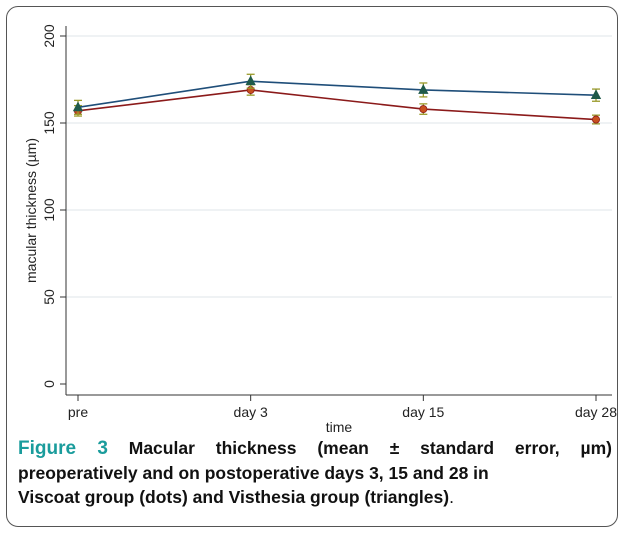  What do you see at coordinates (78, 412) in the screenshot?
I see `x-tick-label: pre` at bounding box center [78, 412].